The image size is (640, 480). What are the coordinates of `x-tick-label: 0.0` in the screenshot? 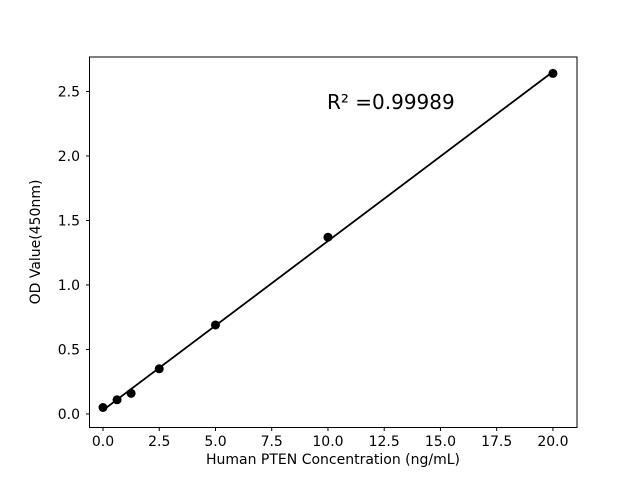 It's located at (103, 442).